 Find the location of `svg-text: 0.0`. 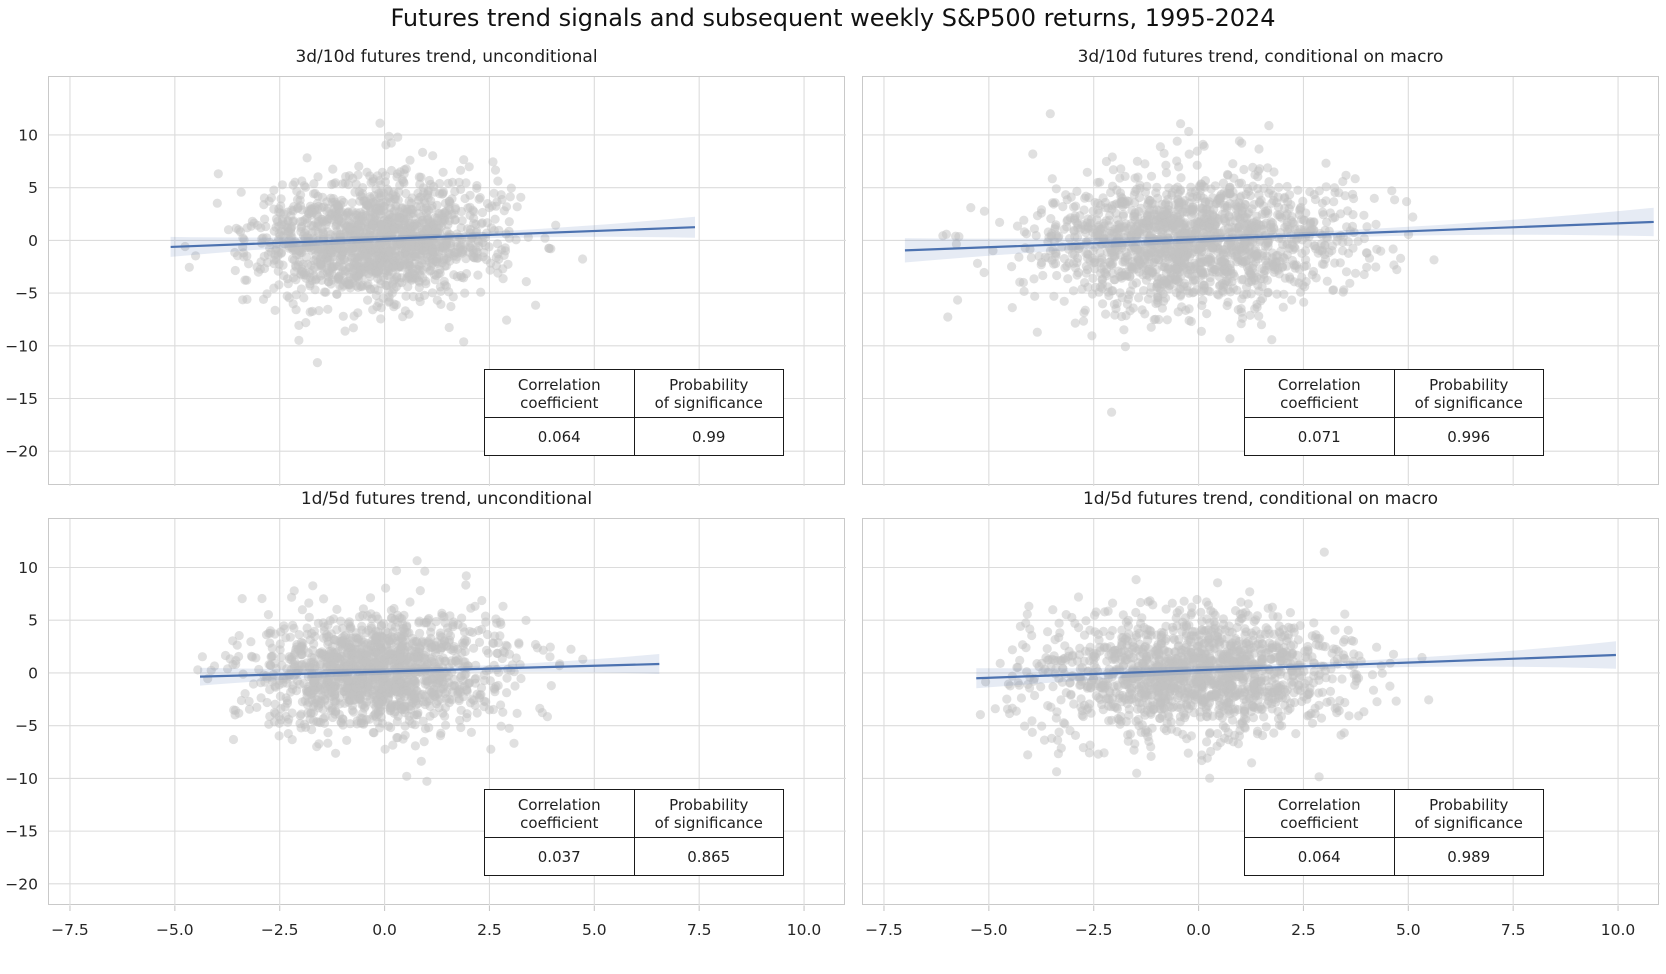

svg-text: 0.0 is located at coordinates (384, 930).